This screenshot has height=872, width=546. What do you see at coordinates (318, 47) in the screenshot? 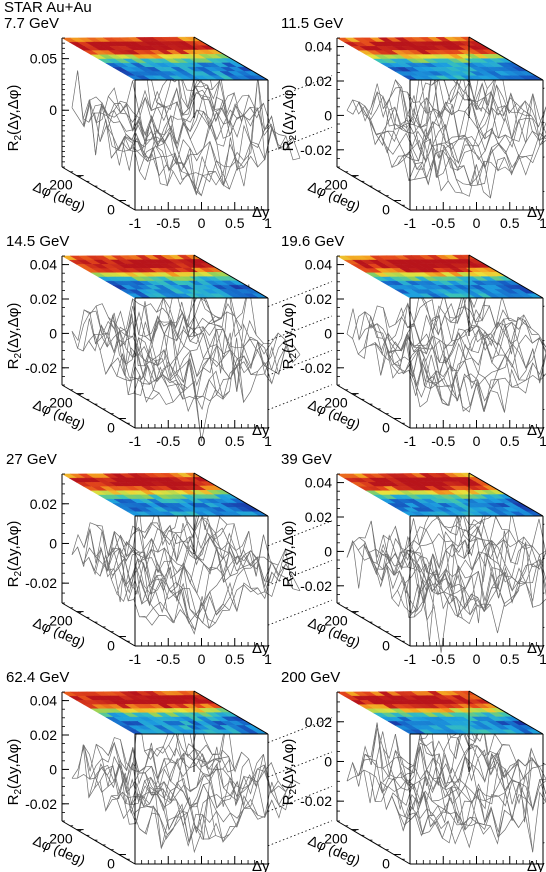
I see `z-tick-label: 0.04` at bounding box center [318, 47].